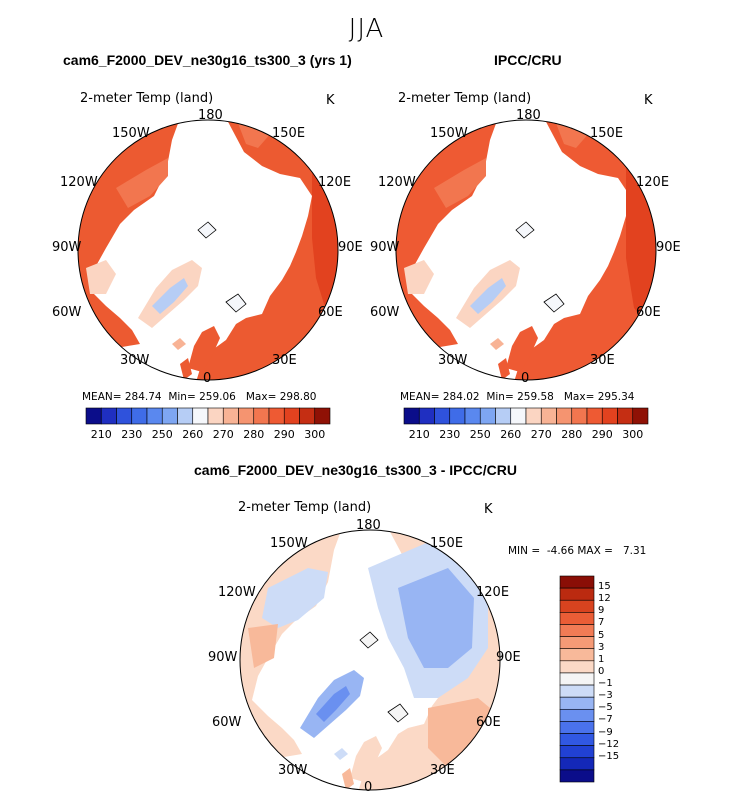 This screenshot has height=798, width=733. Describe the element at coordinates (648, 100) in the screenshot. I see `panel2-units: K` at that location.